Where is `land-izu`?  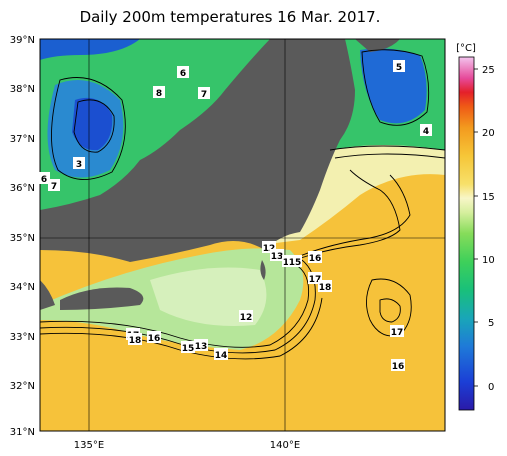 land-izu is located at coordinates (263, 270).